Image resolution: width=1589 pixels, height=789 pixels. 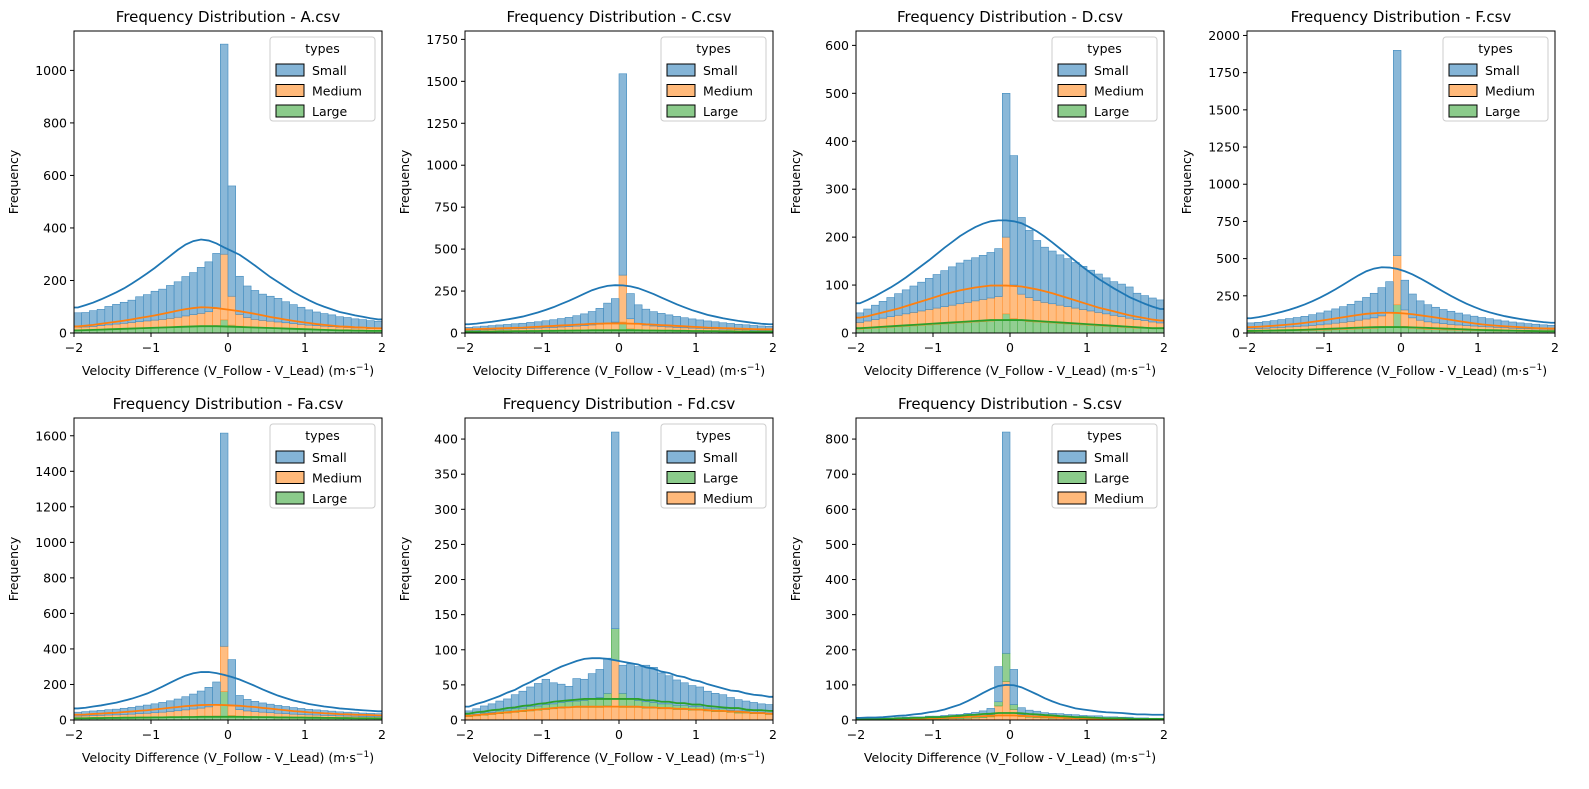 What do you see at coordinates (1502, 70) in the screenshot?
I see `legend-entry-small: Small` at bounding box center [1502, 70].